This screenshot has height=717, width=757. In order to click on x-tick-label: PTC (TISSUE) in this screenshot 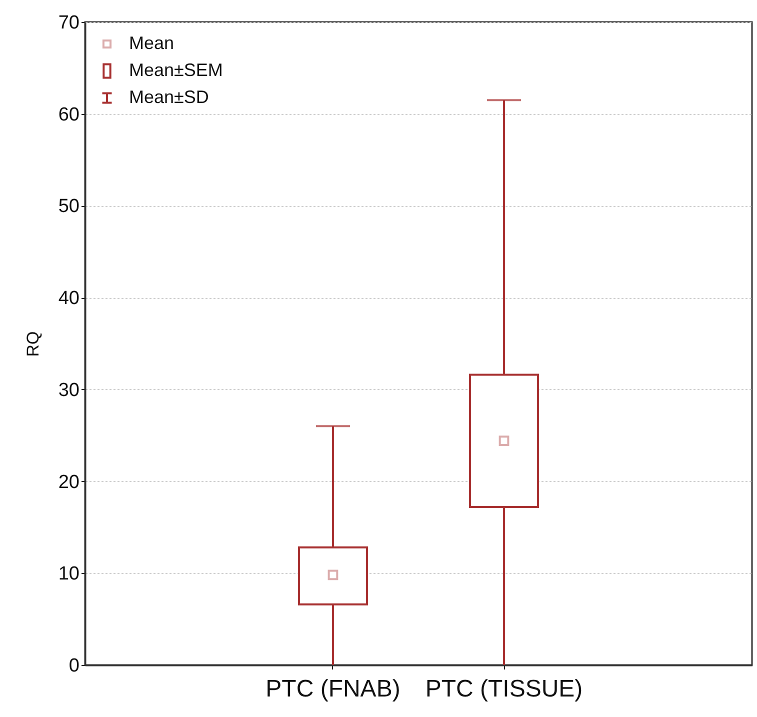, I will do `click(504, 689)`.